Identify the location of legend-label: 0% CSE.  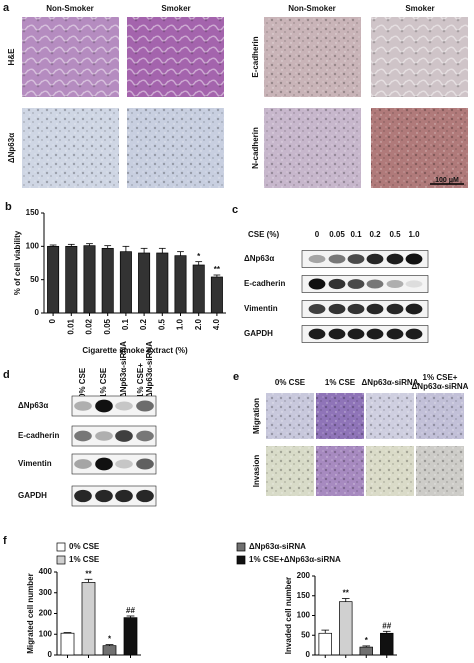
(84, 546).